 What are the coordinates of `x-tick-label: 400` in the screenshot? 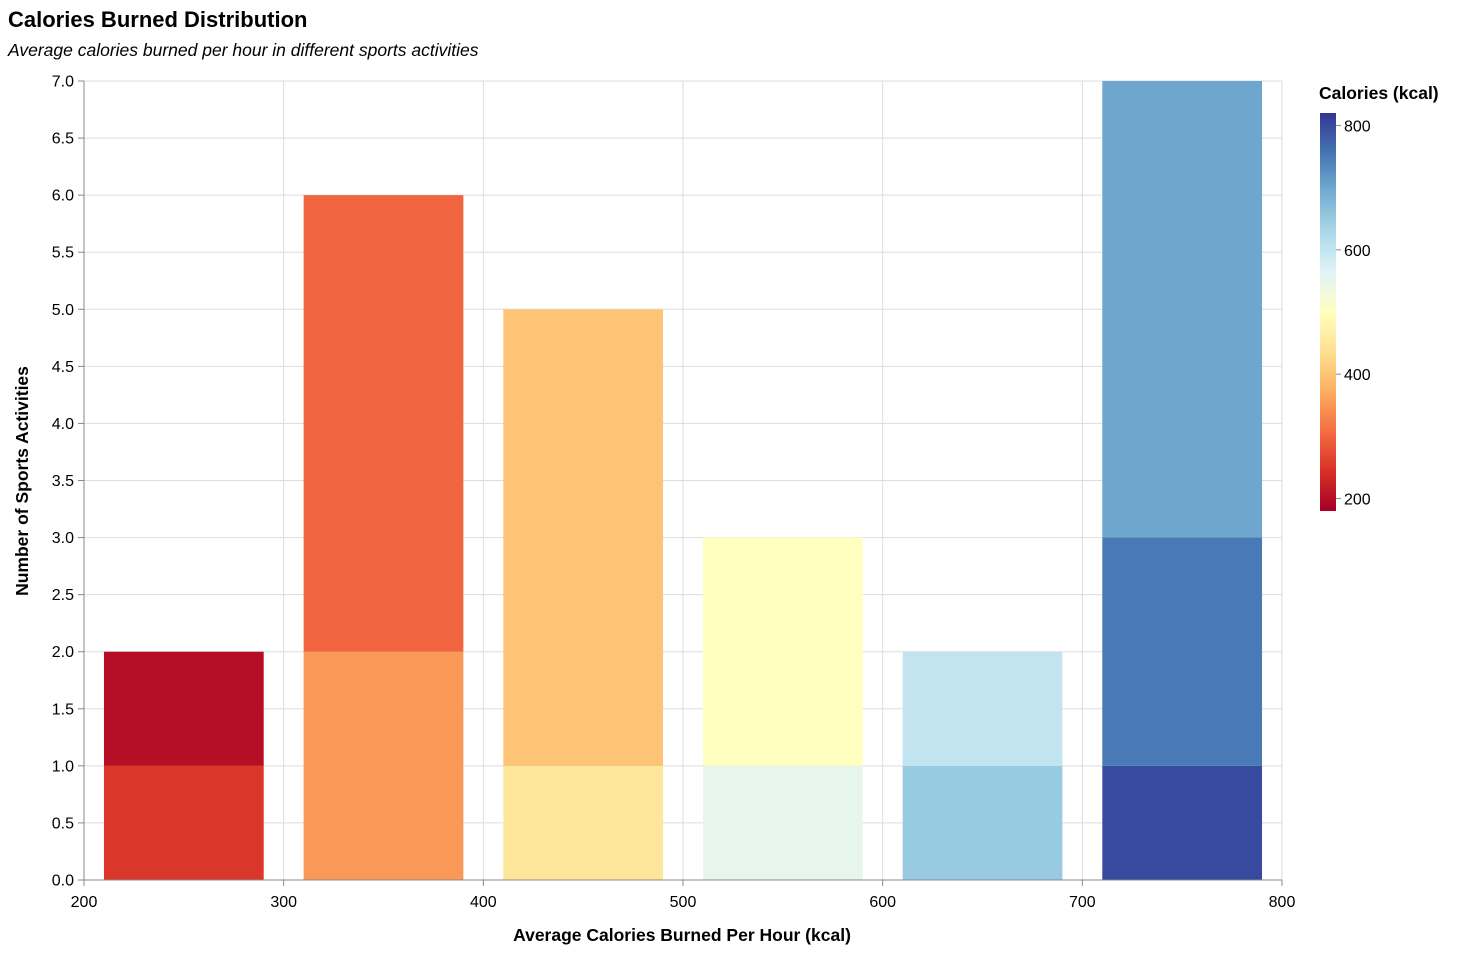 It's located at (483, 902).